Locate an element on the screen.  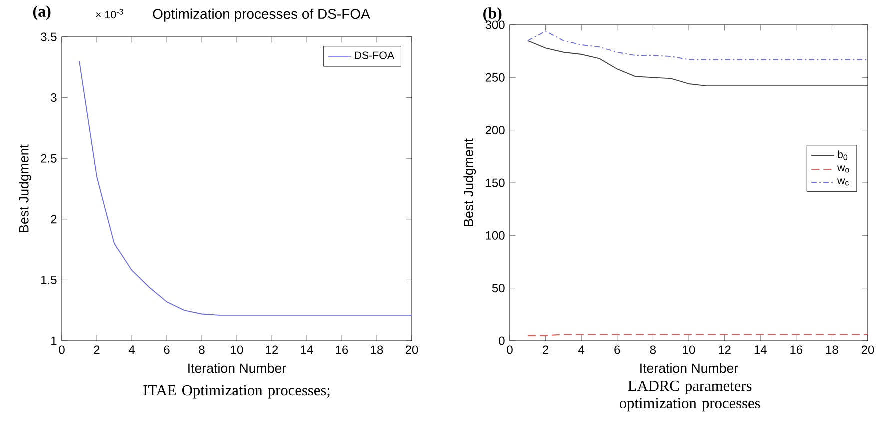
y-tick-label: 150 is located at coordinates (495, 183).